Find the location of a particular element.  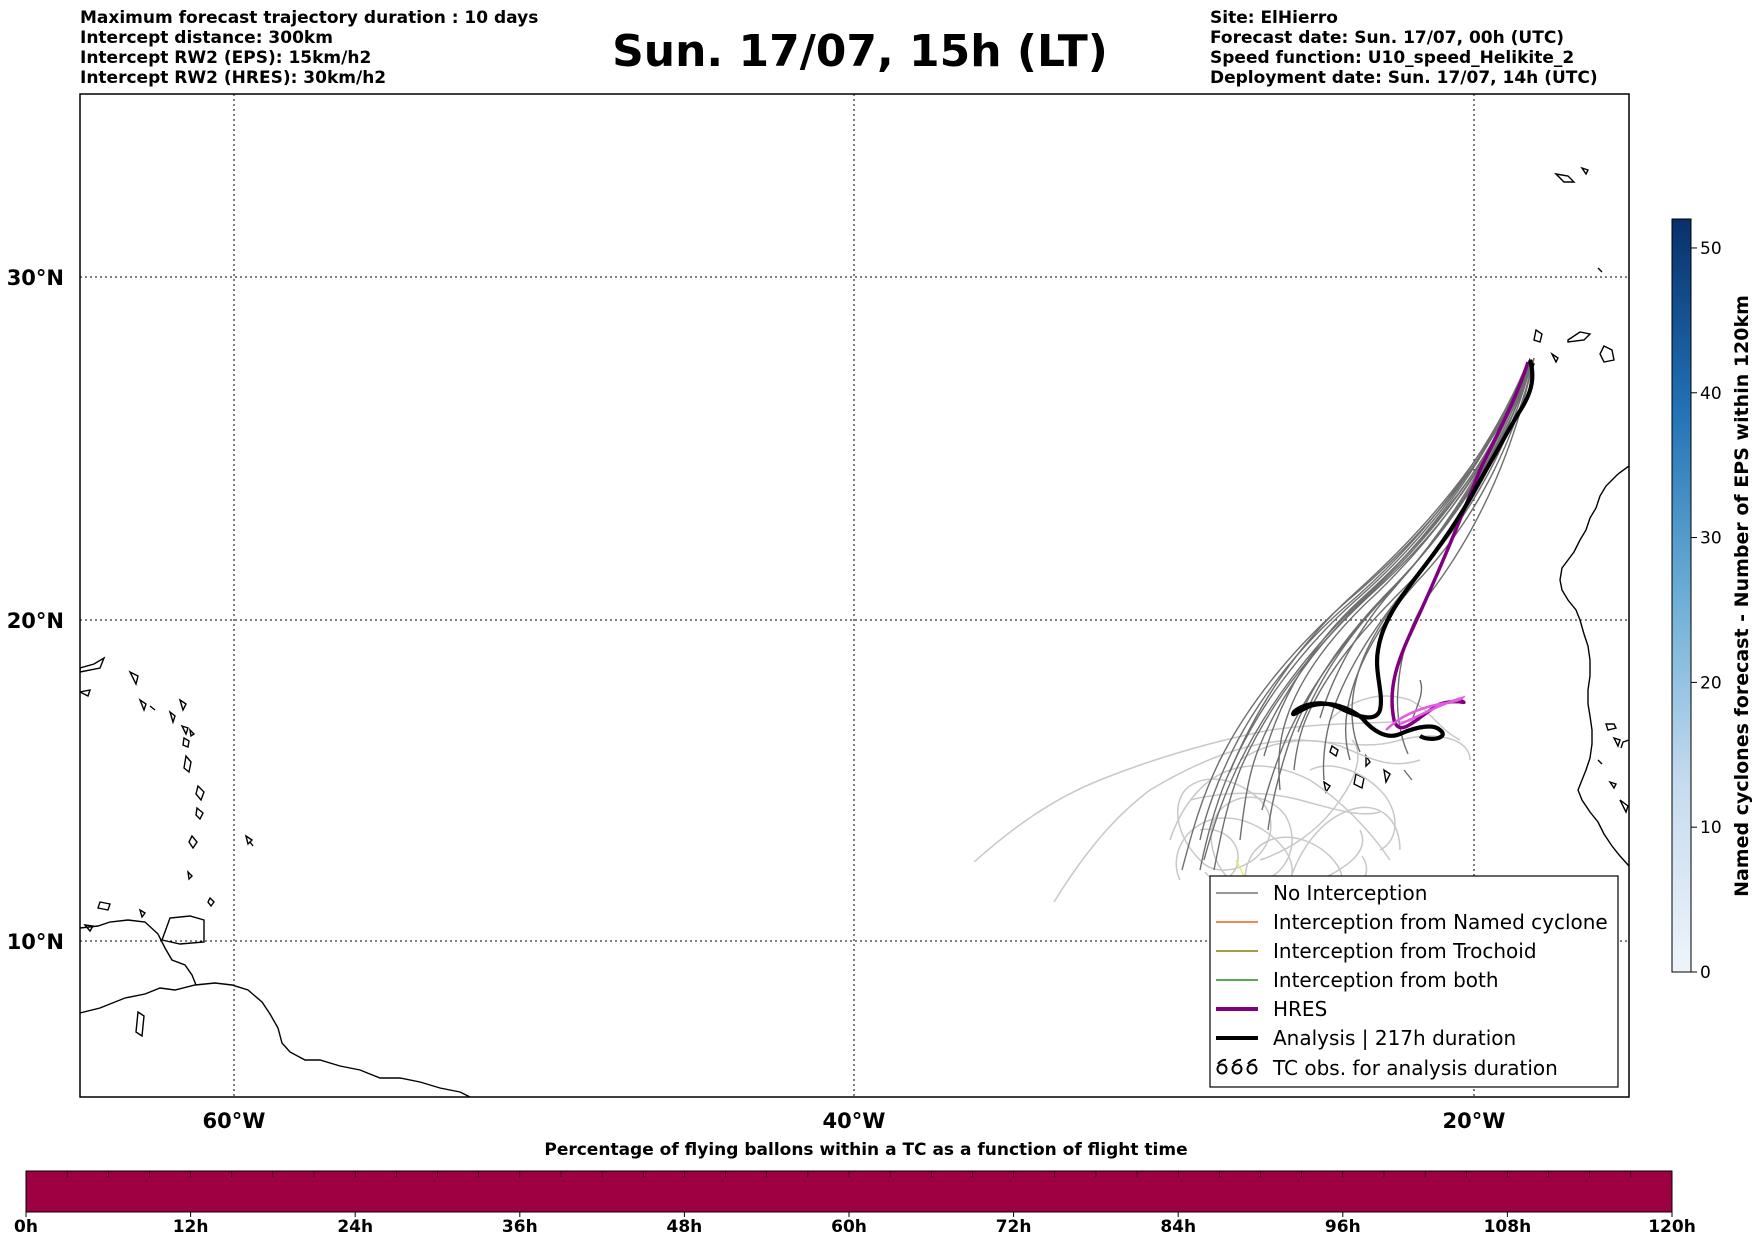

page-title: Sun. 17/07, 15h (LT) is located at coordinates (860, 51).